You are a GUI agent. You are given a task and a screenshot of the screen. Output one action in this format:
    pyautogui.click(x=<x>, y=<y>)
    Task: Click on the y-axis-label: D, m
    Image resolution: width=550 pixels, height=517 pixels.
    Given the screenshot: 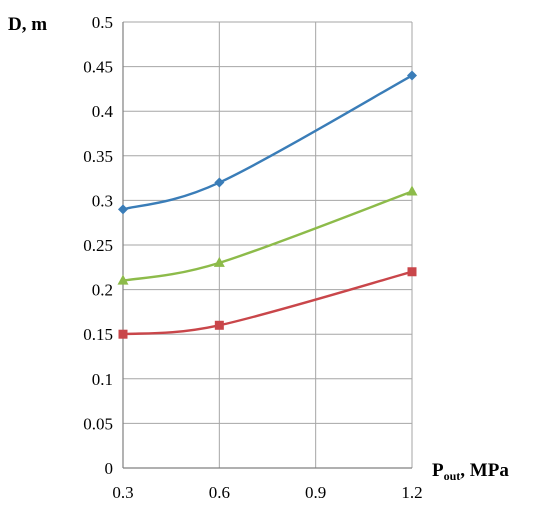 What is the action you would take?
    pyautogui.click(x=27, y=24)
    